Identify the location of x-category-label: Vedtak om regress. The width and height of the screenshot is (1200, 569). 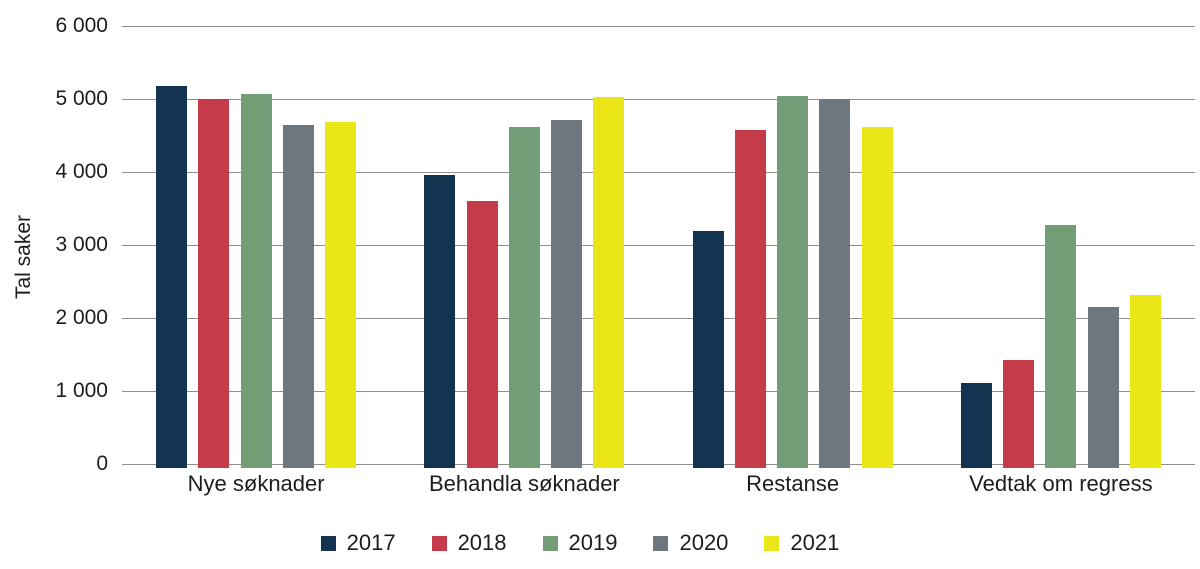
(1061, 483).